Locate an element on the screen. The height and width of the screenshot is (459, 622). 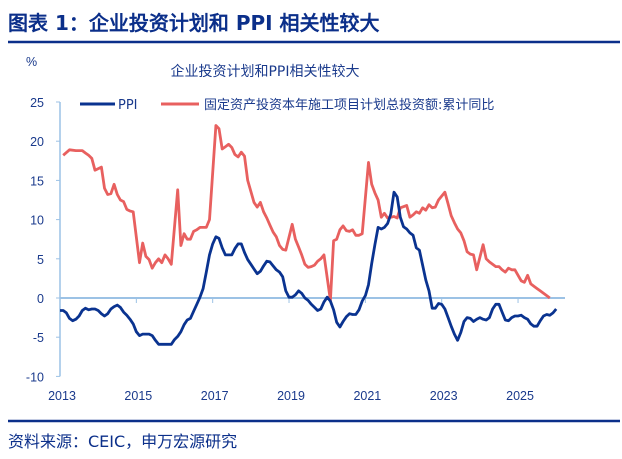
y-tick-label: 0 is located at coordinates (40, 299).